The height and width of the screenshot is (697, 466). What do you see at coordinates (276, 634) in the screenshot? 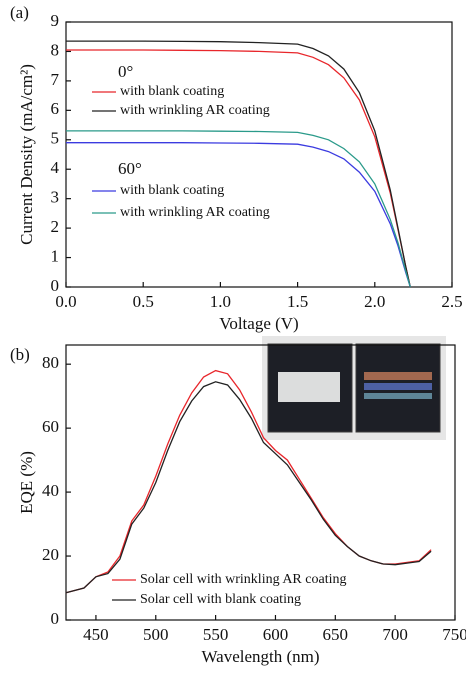
I see `x-tick-label: 600` at bounding box center [276, 634].